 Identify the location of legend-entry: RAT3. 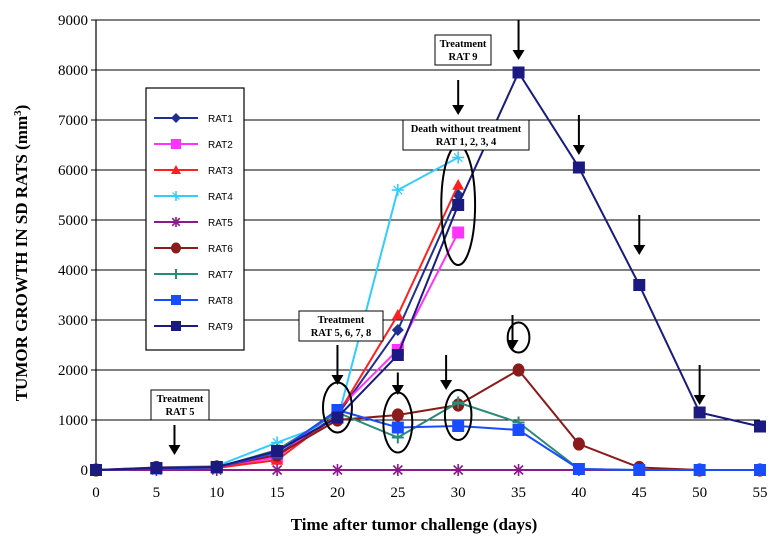
(193, 171).